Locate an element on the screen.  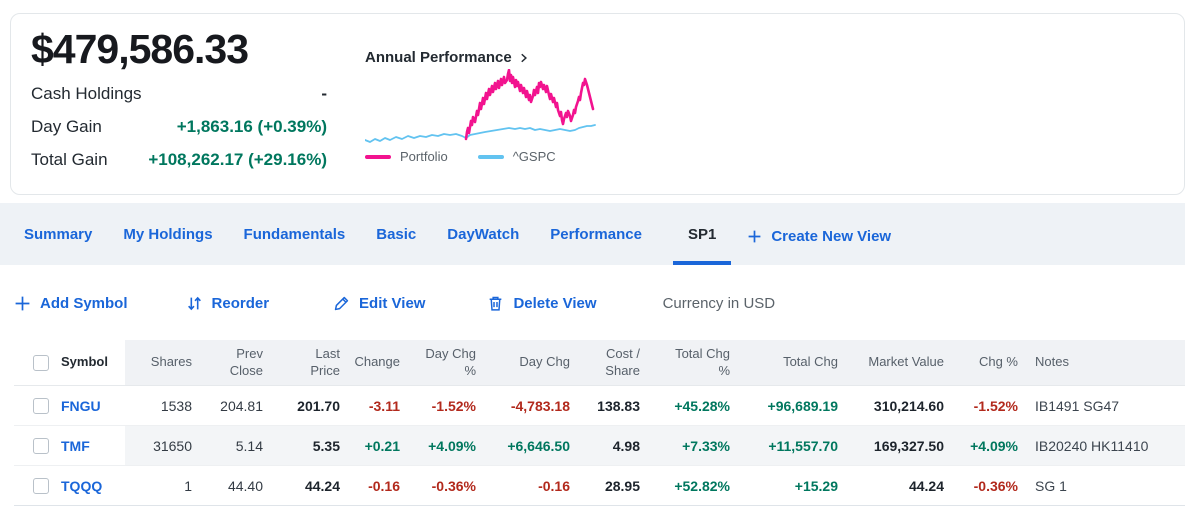
portfolio-total-value: $479,586.33 is located at coordinates (140, 49).